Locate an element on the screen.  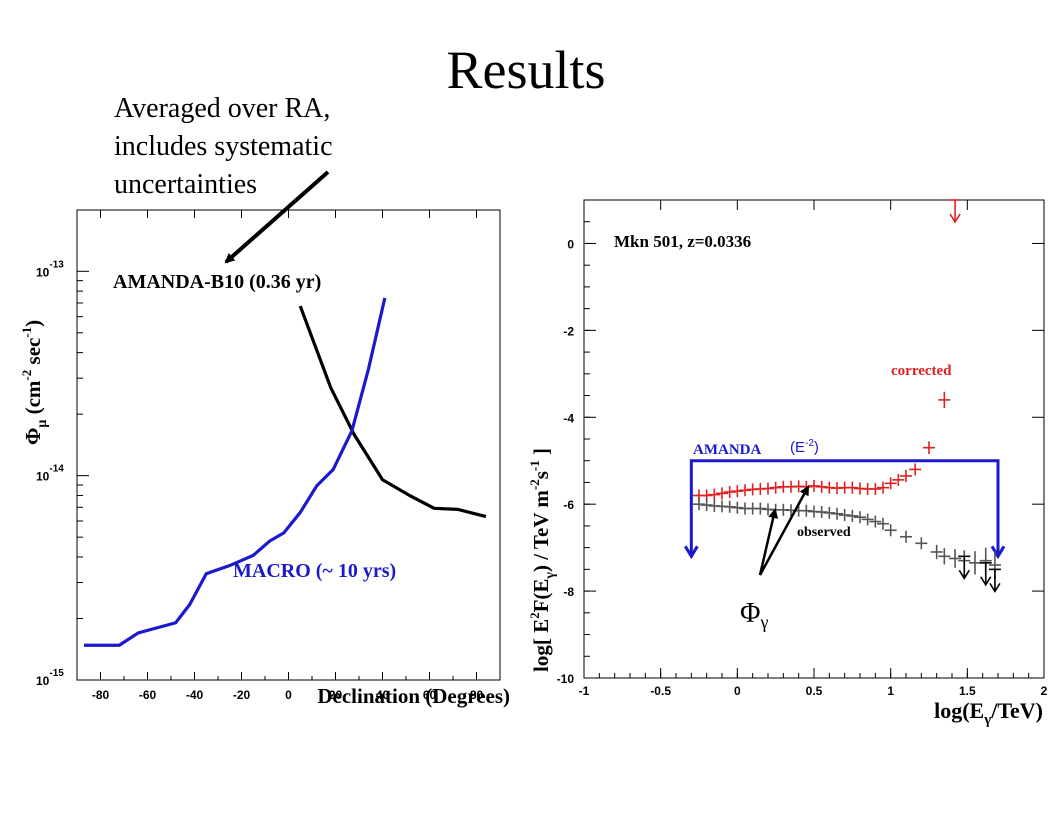
left-y-tick-label: 10-15 is located at coordinates (50, 678).